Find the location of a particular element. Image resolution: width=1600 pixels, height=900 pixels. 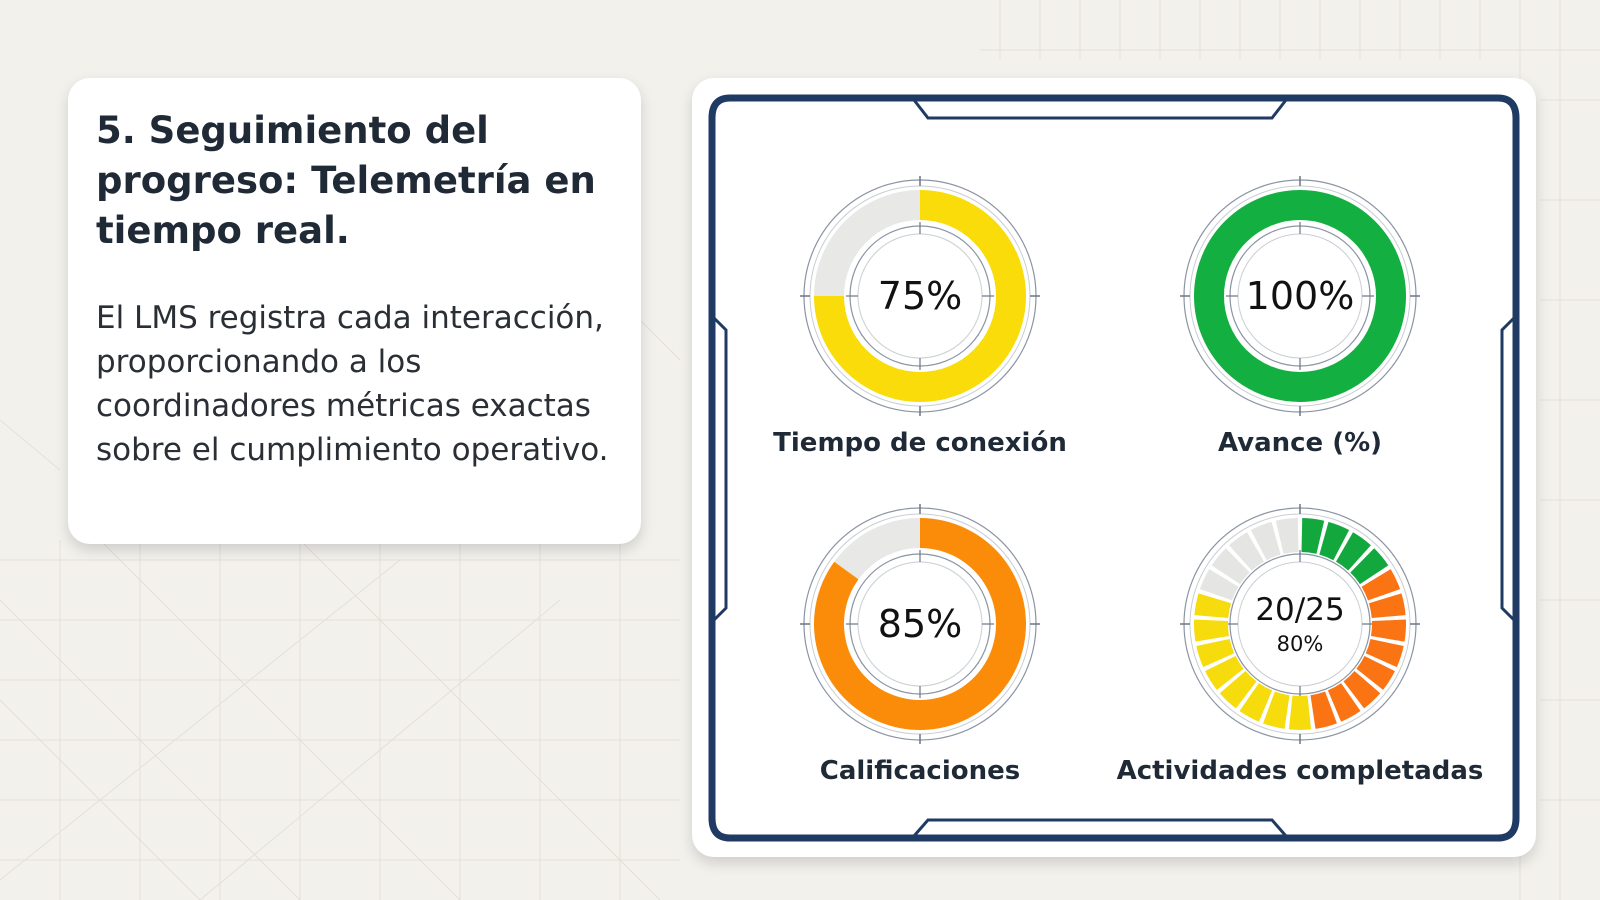

gauge-value: 85% is located at coordinates (920, 624).